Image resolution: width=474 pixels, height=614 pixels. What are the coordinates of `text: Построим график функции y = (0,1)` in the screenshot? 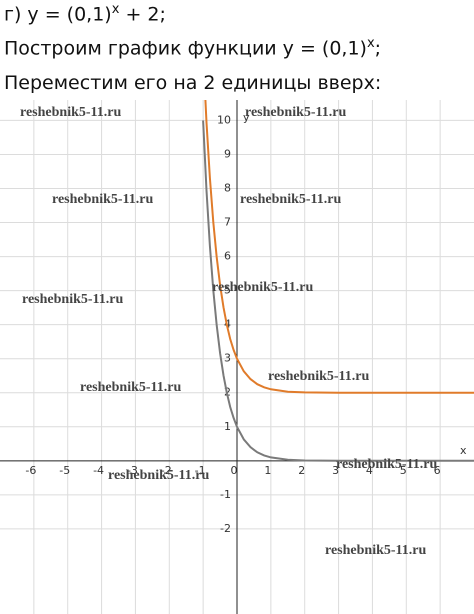 It's located at (185, 48).